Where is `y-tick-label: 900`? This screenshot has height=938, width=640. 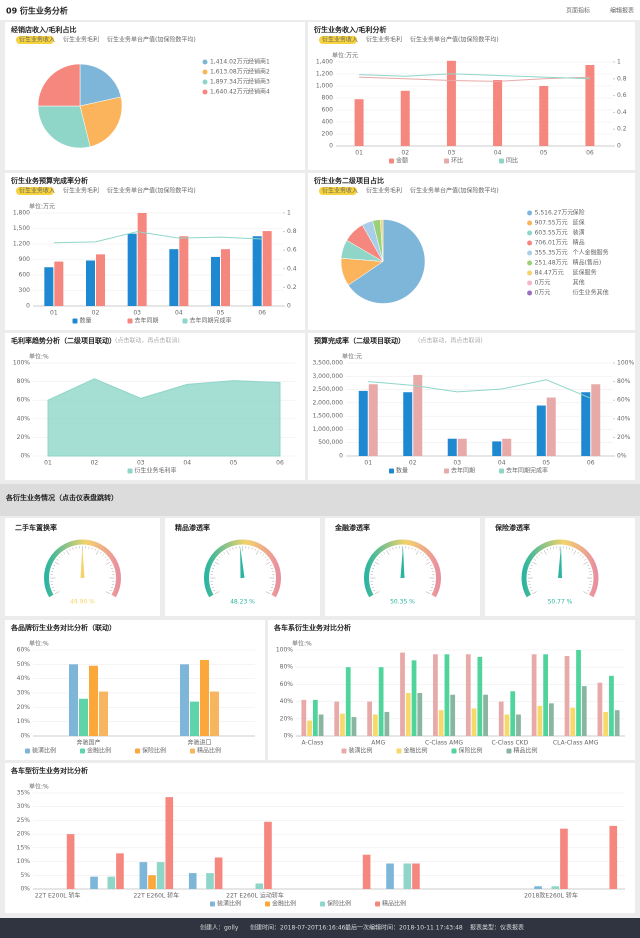
y-tick-label: 900 is located at coordinates (25, 259).